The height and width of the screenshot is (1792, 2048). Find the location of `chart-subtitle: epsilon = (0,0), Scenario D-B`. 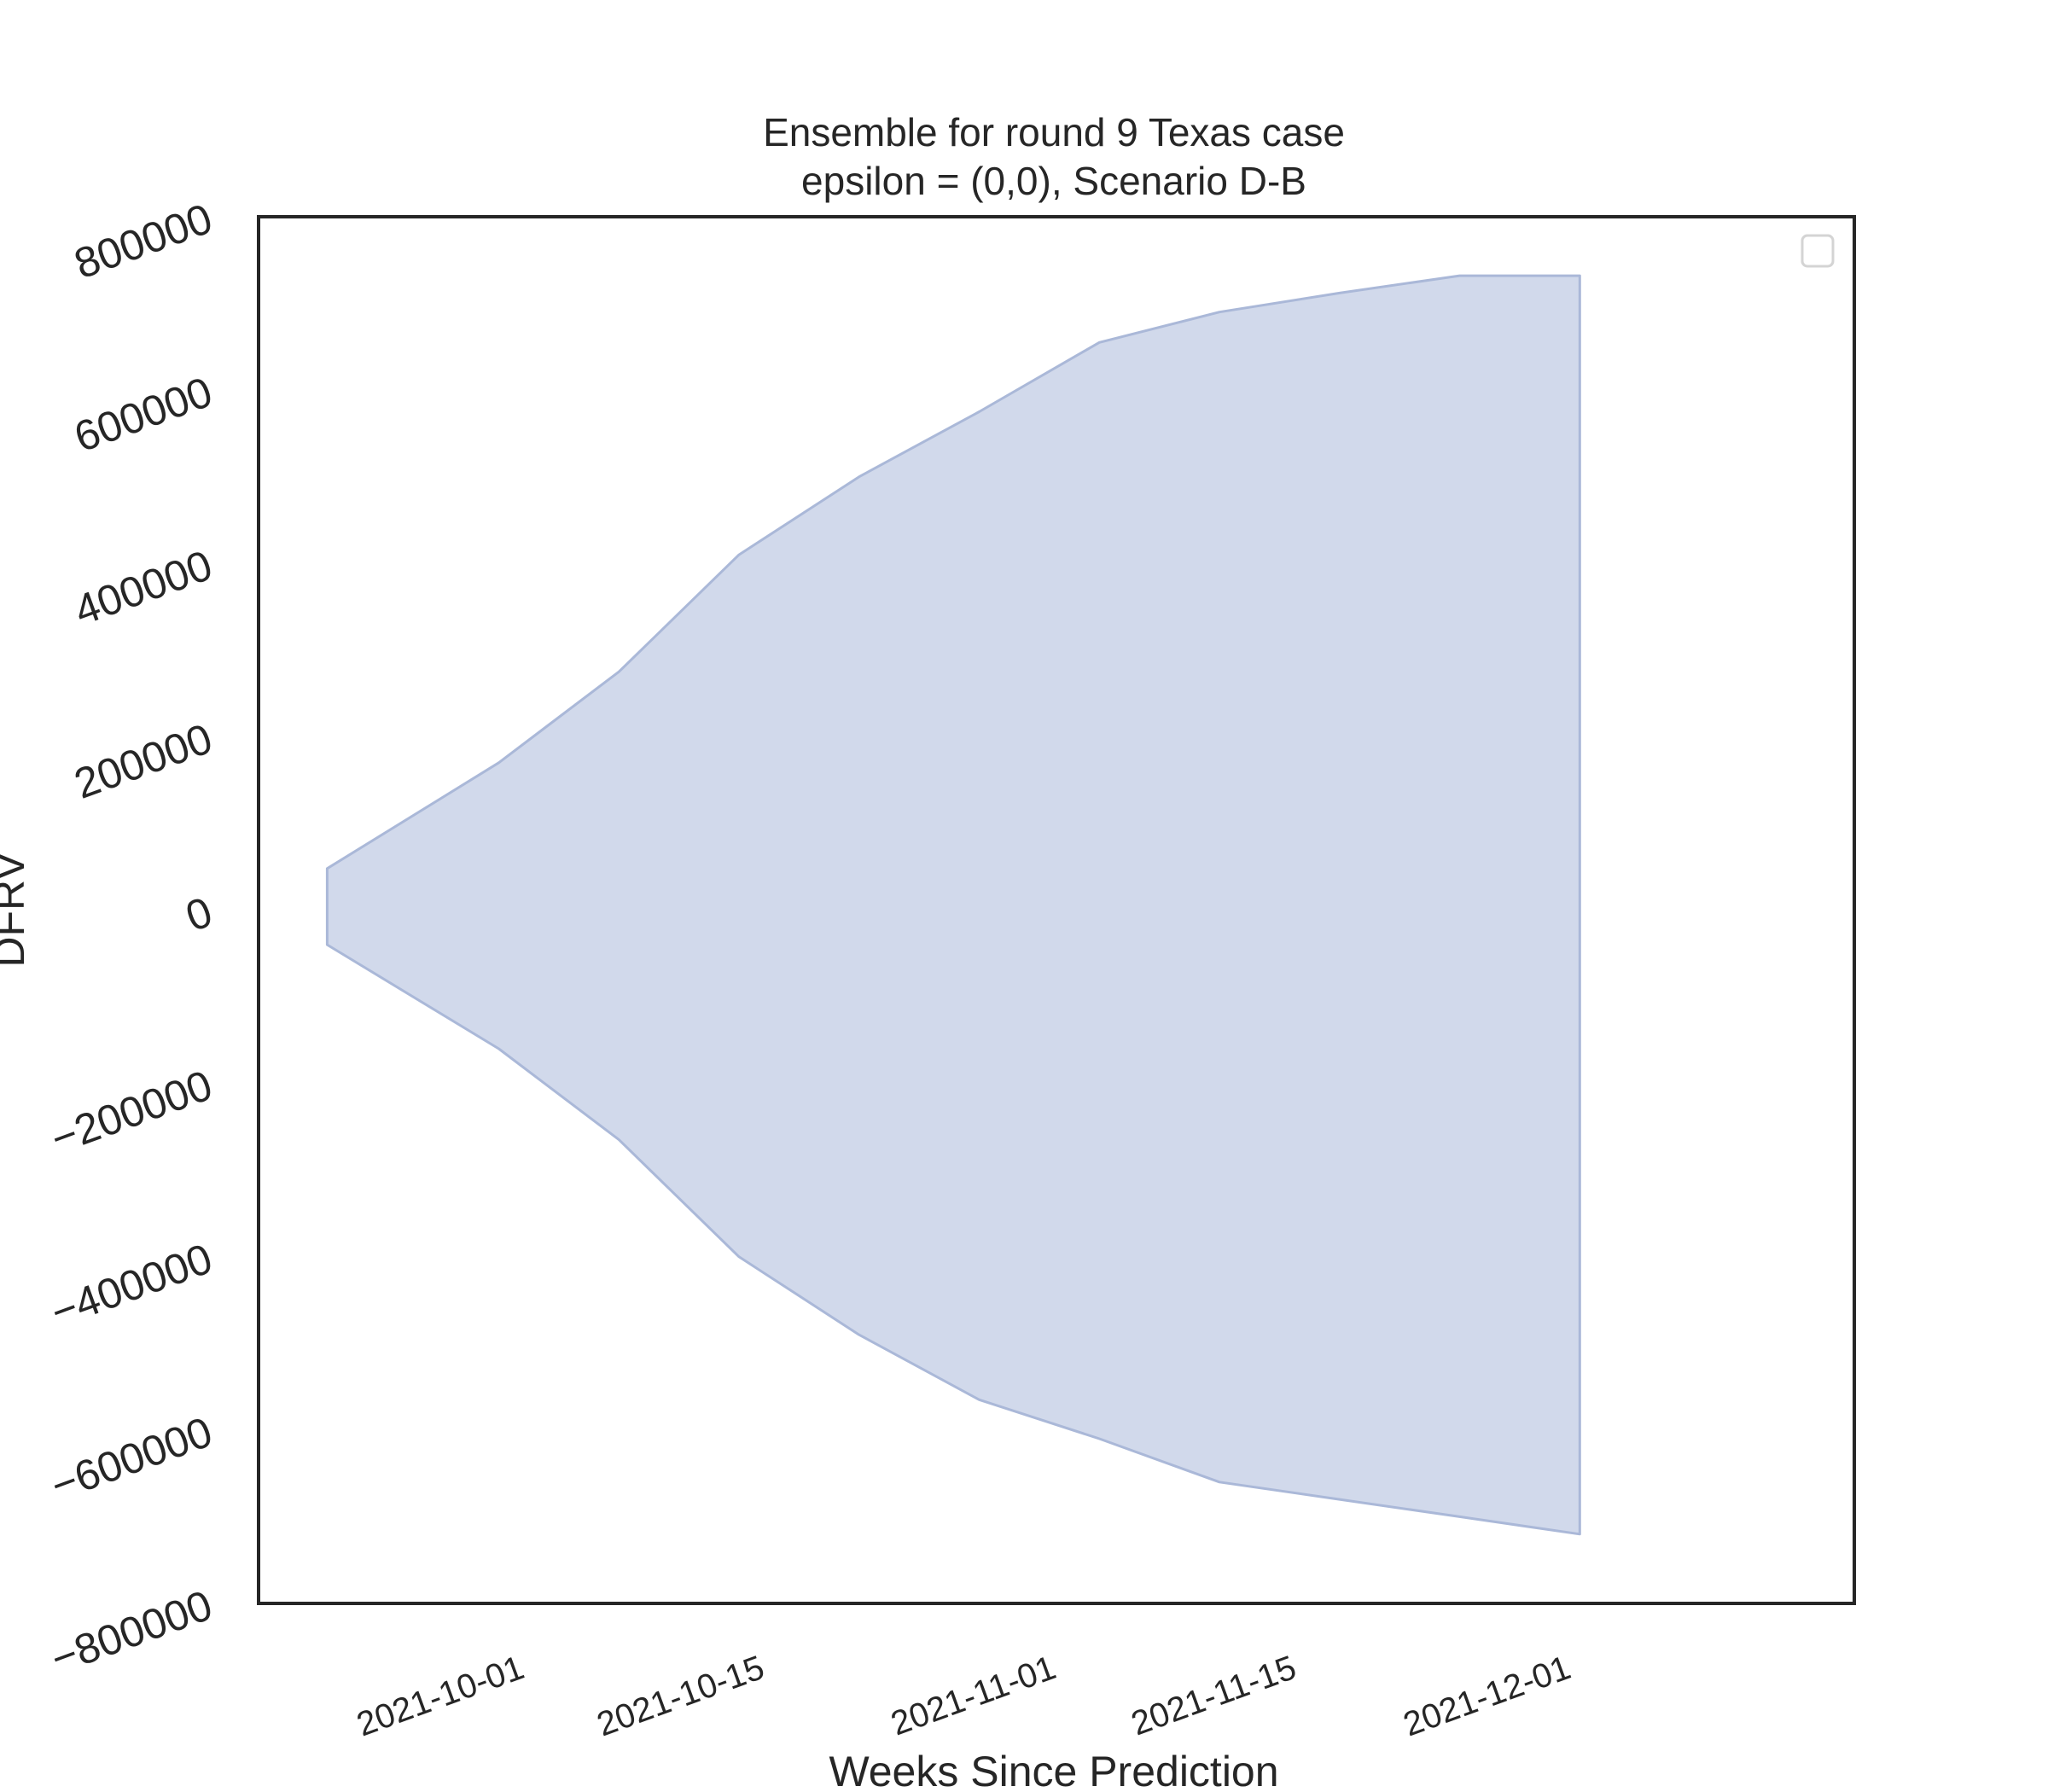

chart-subtitle: epsilon = (0,0), Scenario D-B is located at coordinates (1053, 181).